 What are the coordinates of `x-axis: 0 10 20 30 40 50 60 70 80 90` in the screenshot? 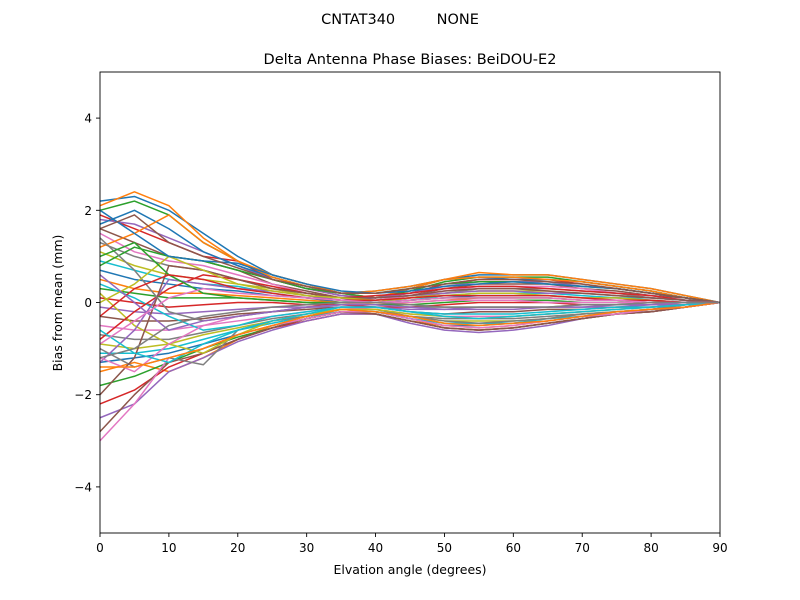 It's located at (412, 544).